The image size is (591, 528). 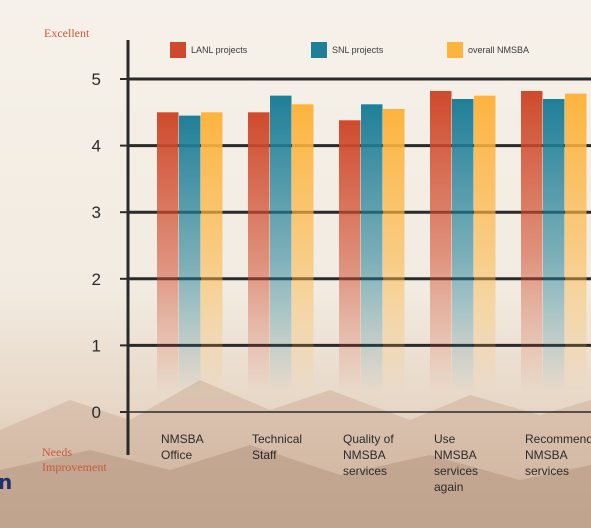 I want to click on legend-label-0: LANL projects, so click(x=219, y=50).